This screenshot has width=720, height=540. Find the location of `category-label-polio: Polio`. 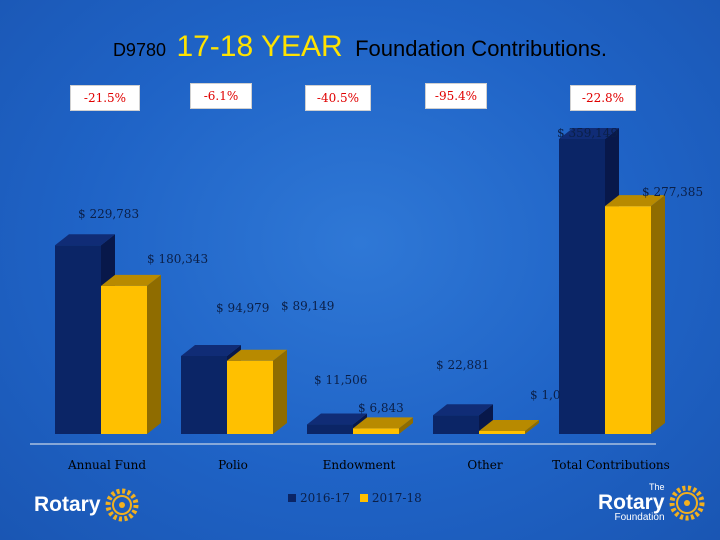

category-label-polio: Polio is located at coordinates (233, 465).